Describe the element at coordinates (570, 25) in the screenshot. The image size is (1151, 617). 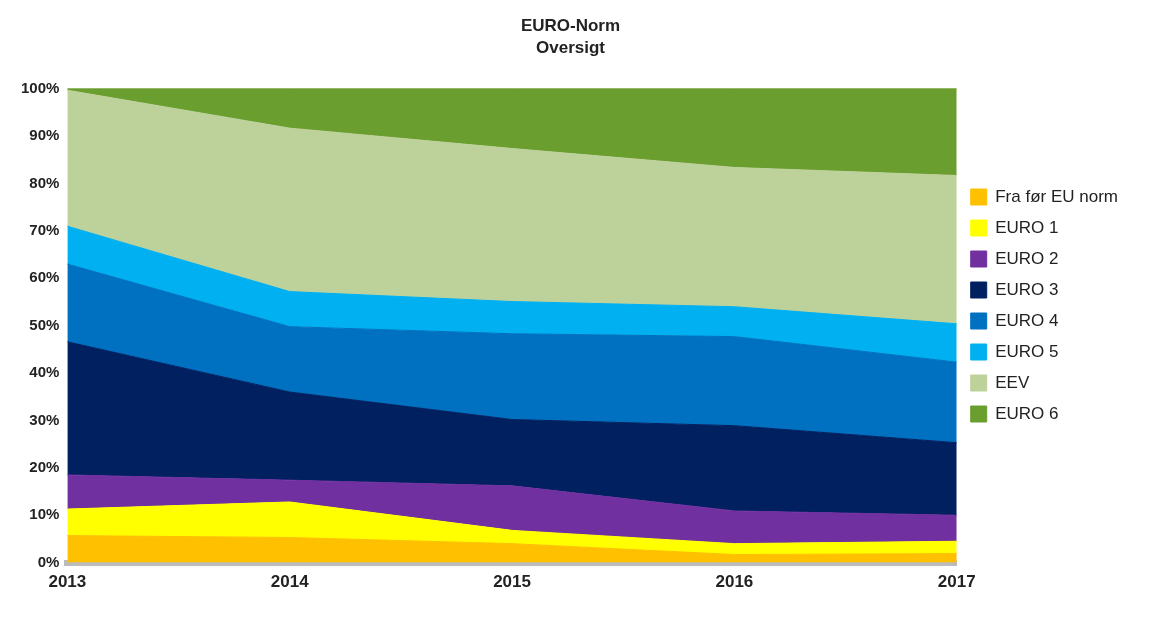
I see `chart-title: EURO-Norm` at that location.